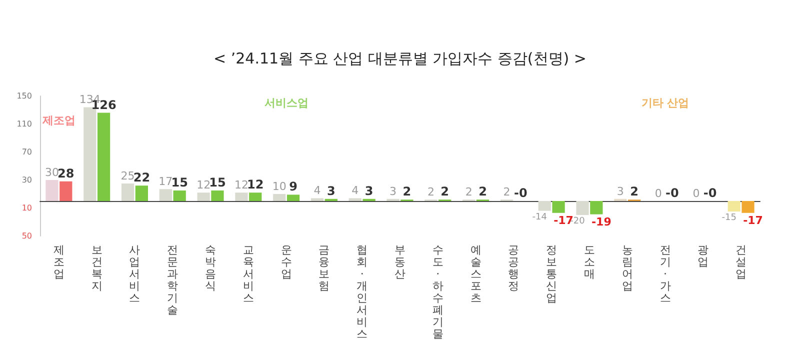  I want to click on data-label: -15, so click(729, 218).